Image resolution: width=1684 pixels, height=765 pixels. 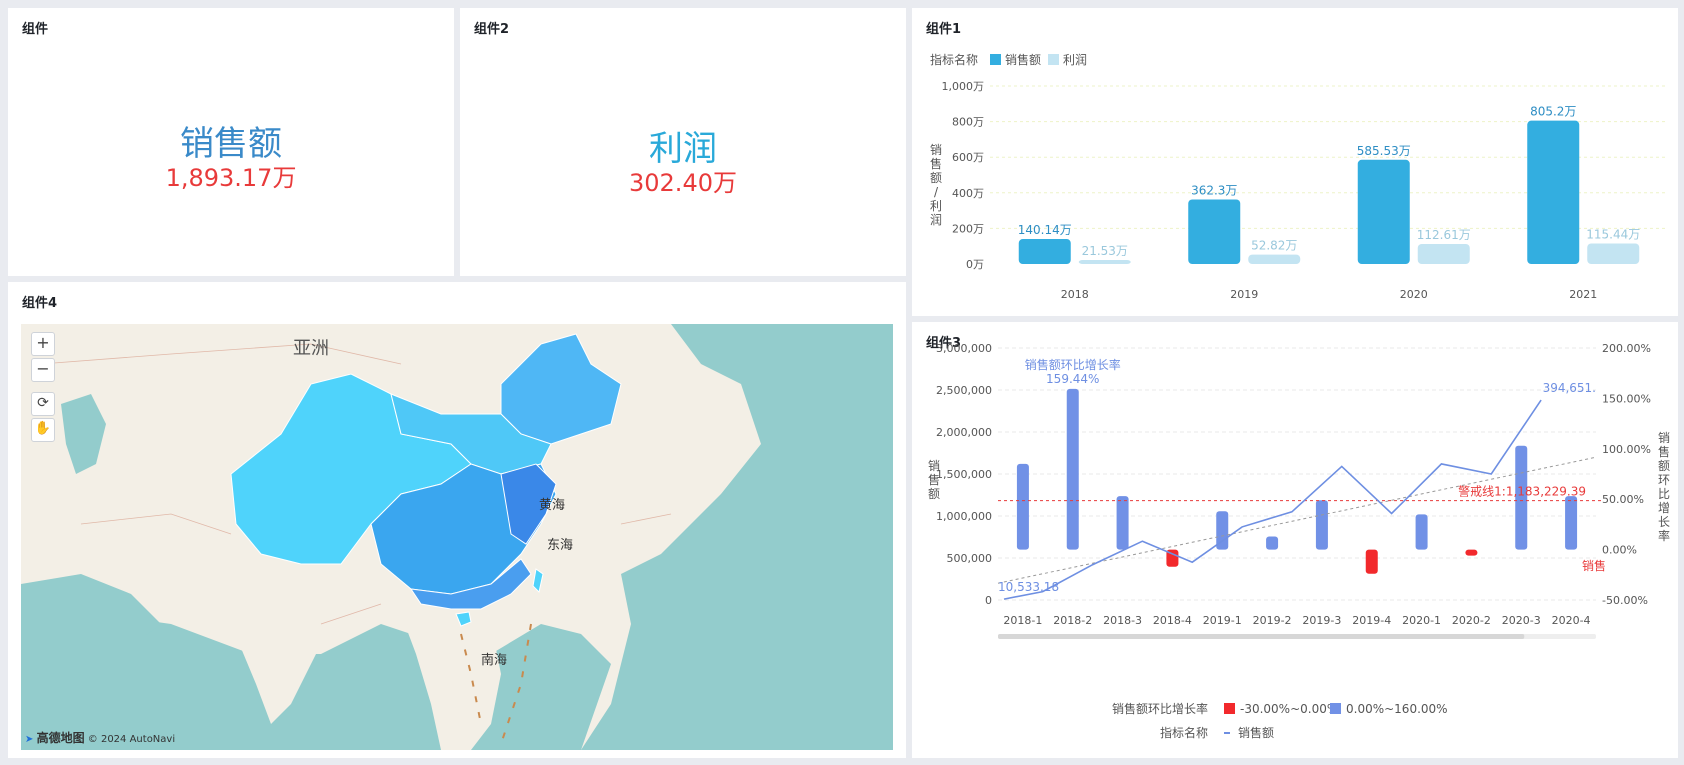 I want to click on x-tick-label: 2021, so click(x=1583, y=294).